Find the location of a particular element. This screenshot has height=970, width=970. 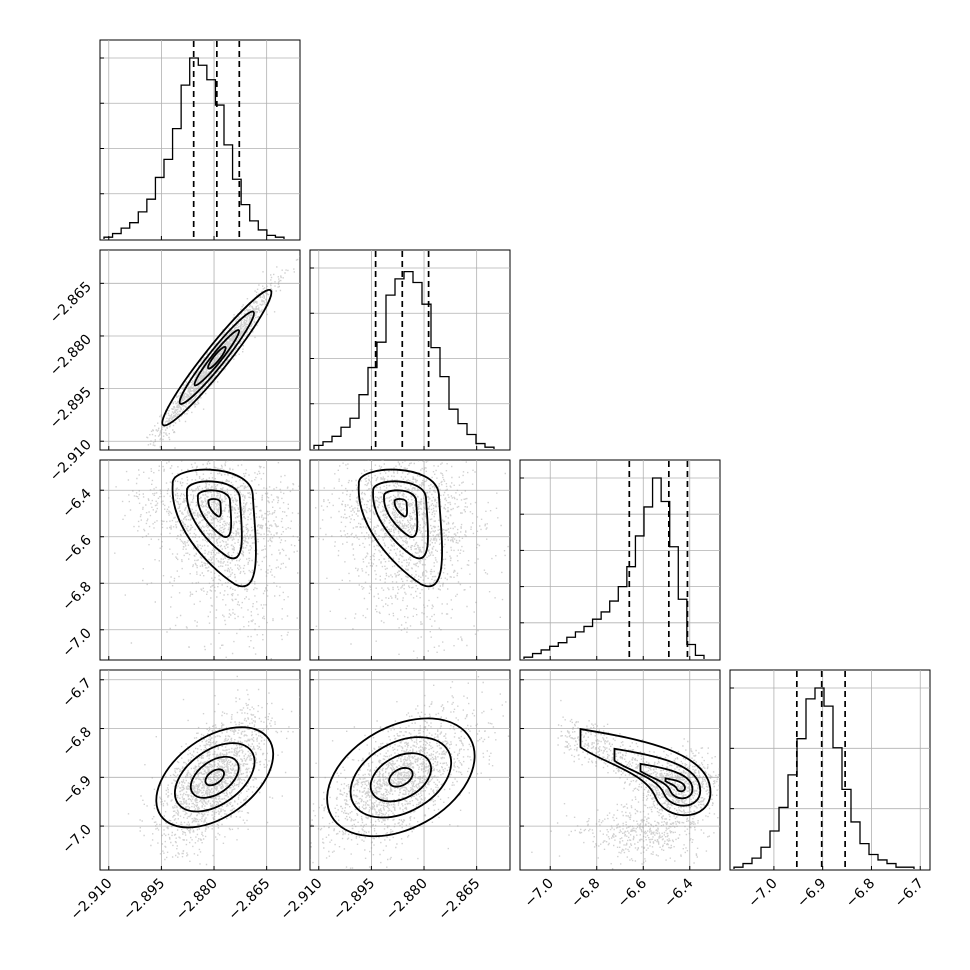

y-tick-label: −2.895 is located at coordinates (71, 408).